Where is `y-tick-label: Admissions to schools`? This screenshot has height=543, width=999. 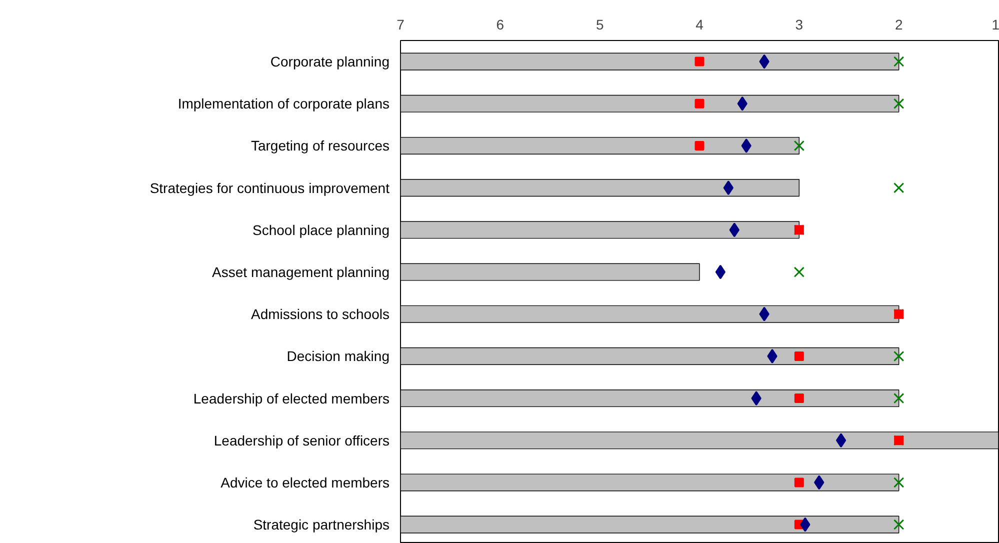
y-tick-label: Admissions to schools is located at coordinates (320, 314).